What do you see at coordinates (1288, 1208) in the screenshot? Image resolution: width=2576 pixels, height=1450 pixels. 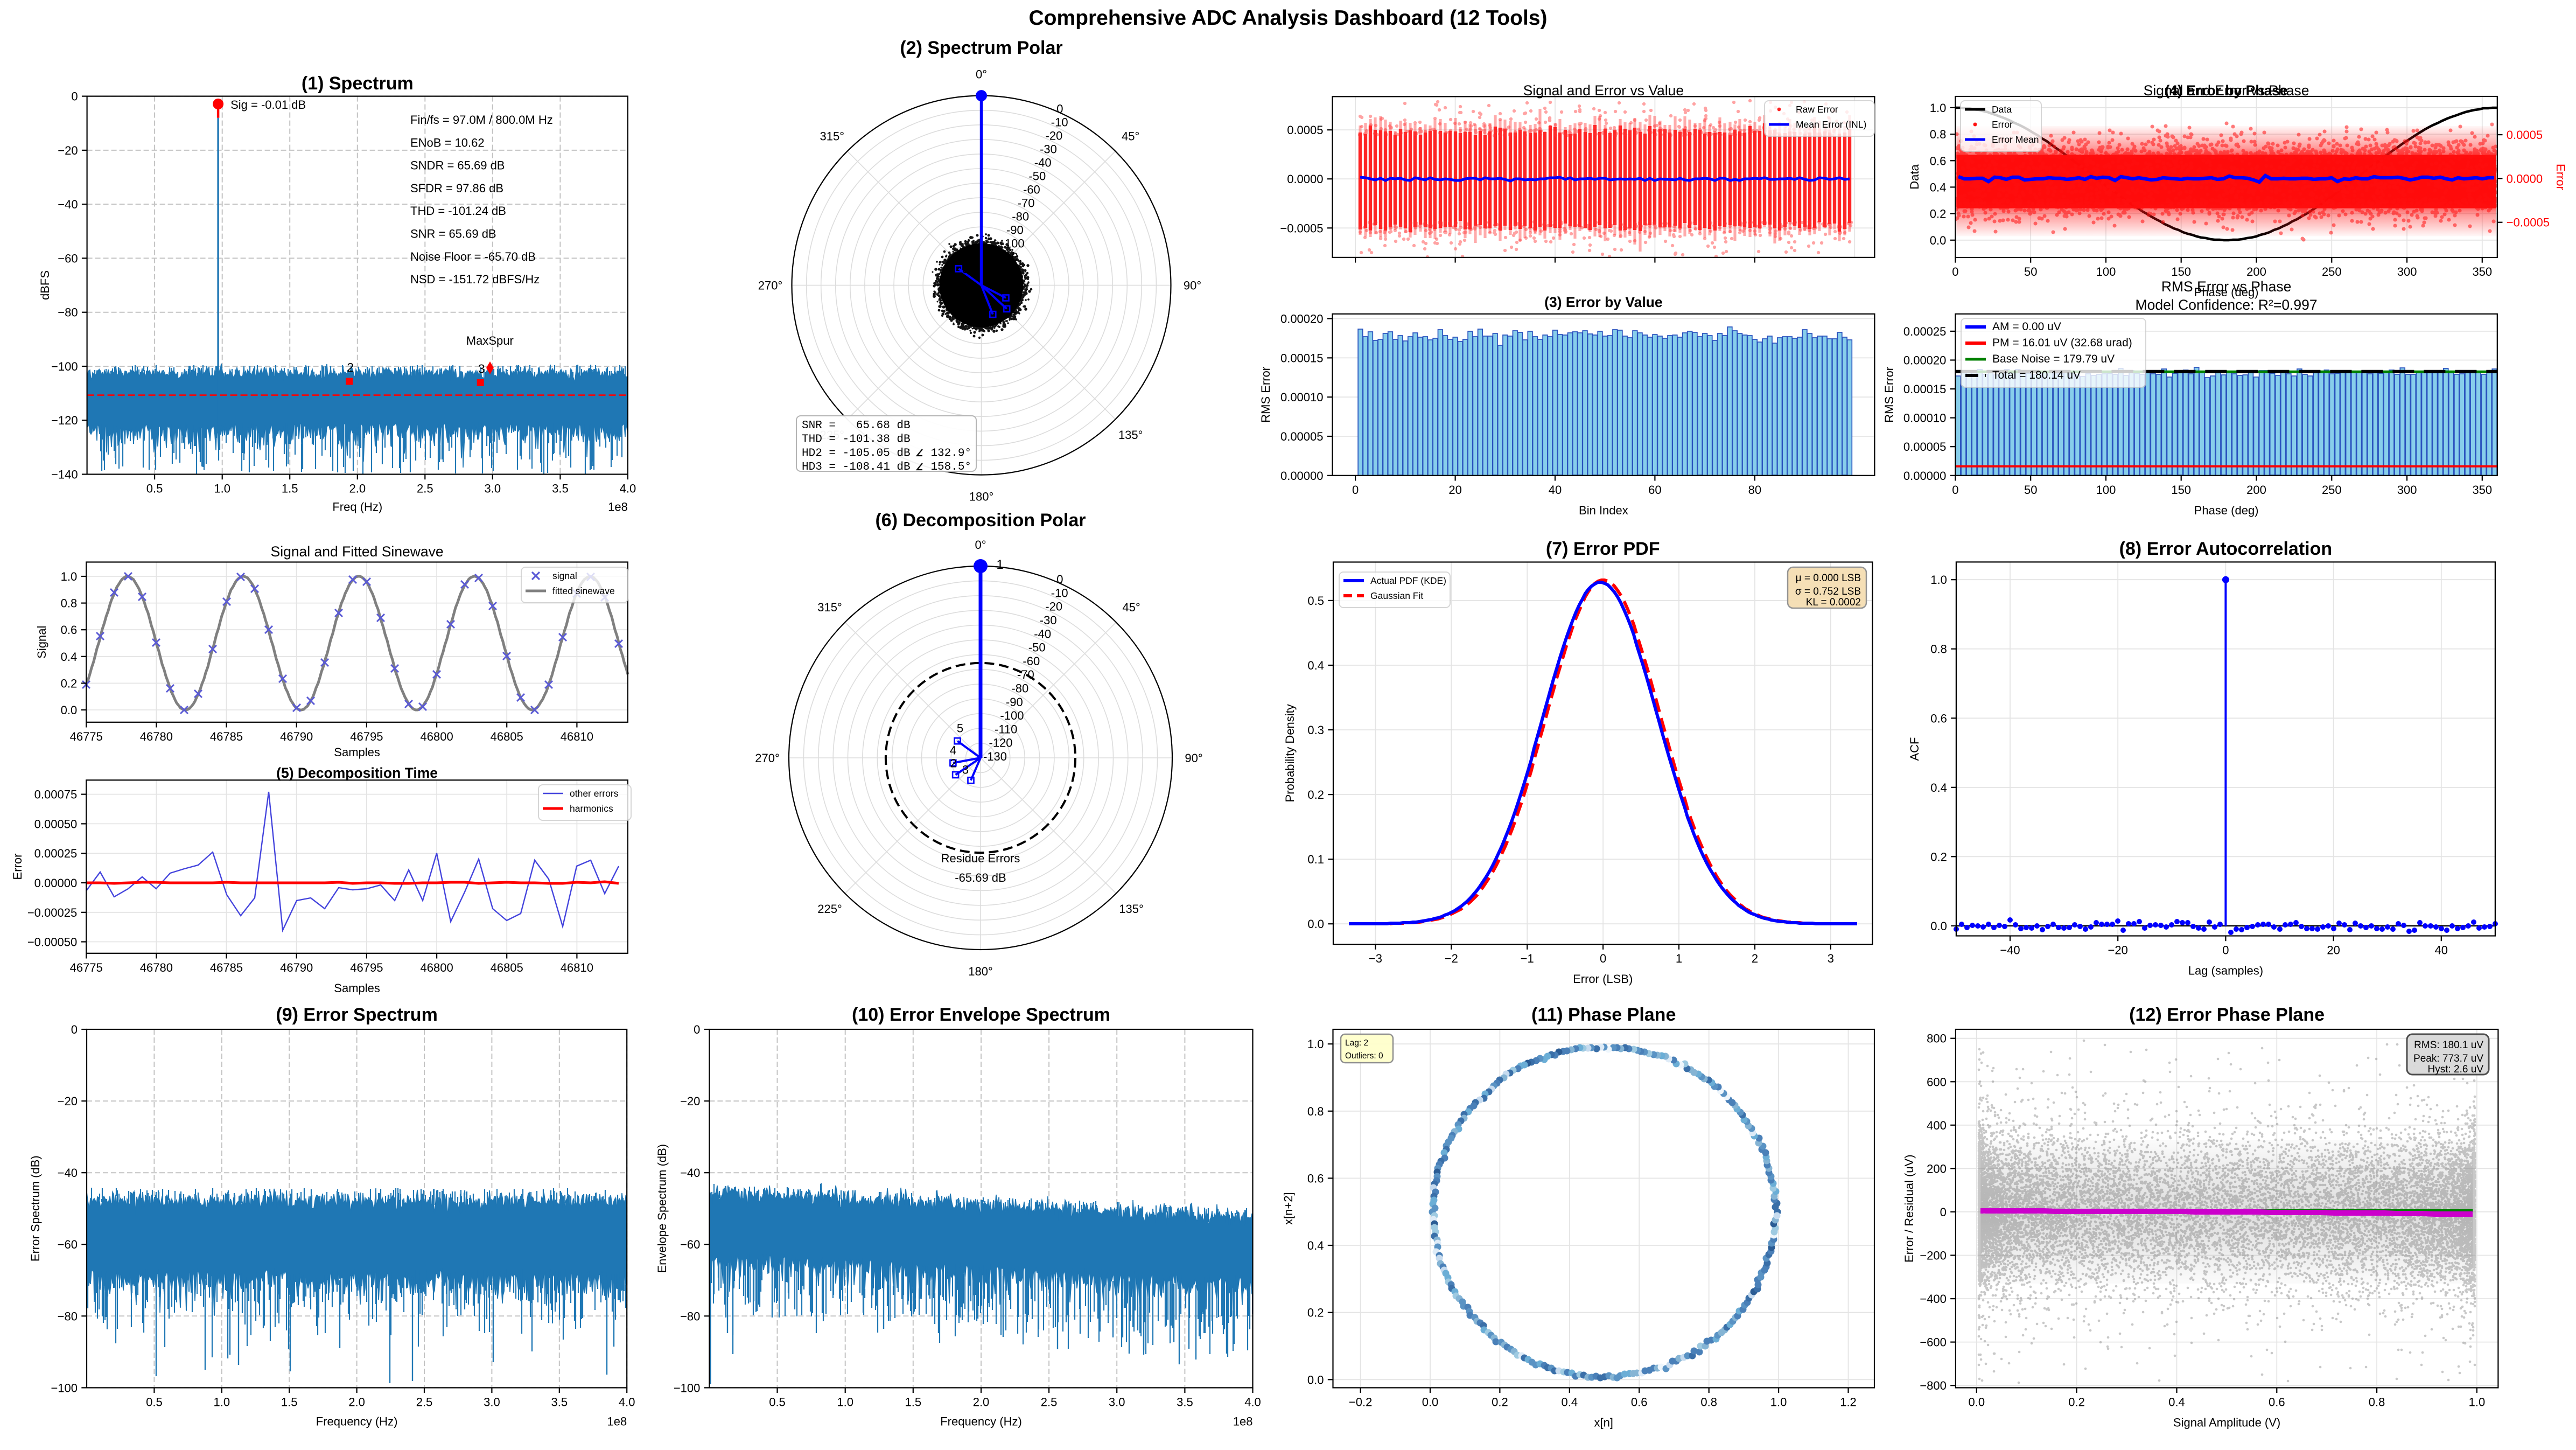 I see `svg-text: x[n+2]` at bounding box center [1288, 1208].